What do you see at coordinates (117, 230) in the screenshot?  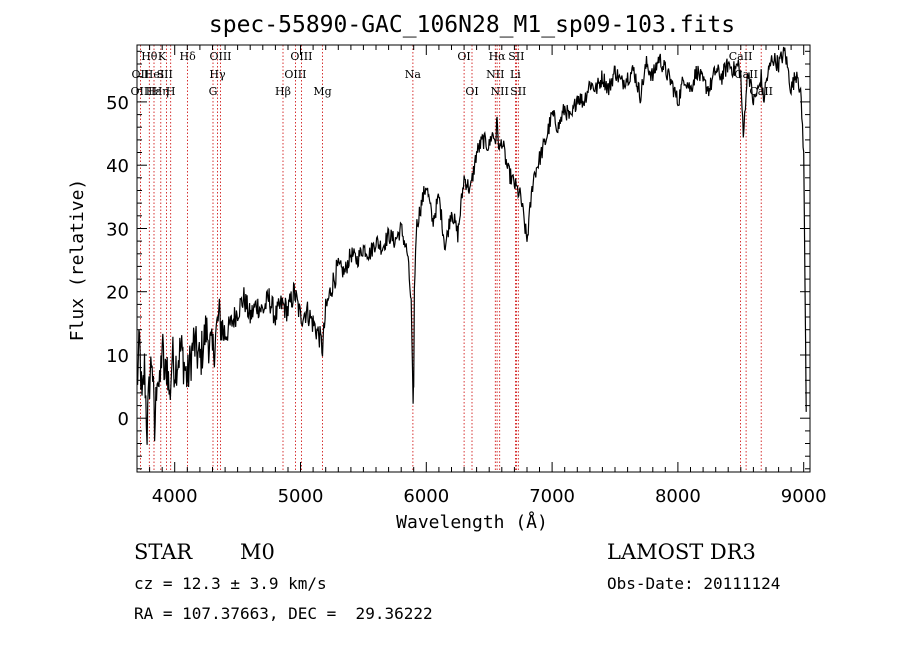 I see `y-tick-label: 30` at bounding box center [117, 230].